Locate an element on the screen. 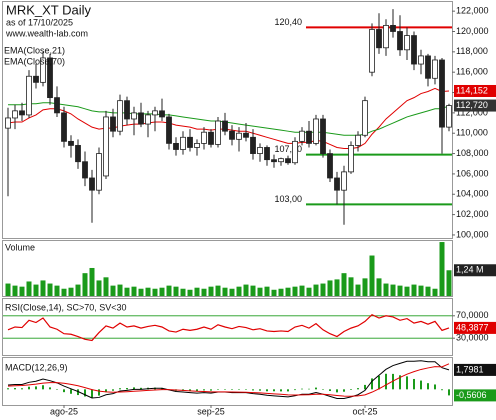 The height and width of the screenshot is (420, 496). x-tick-label: sep-25 is located at coordinates (211, 411).